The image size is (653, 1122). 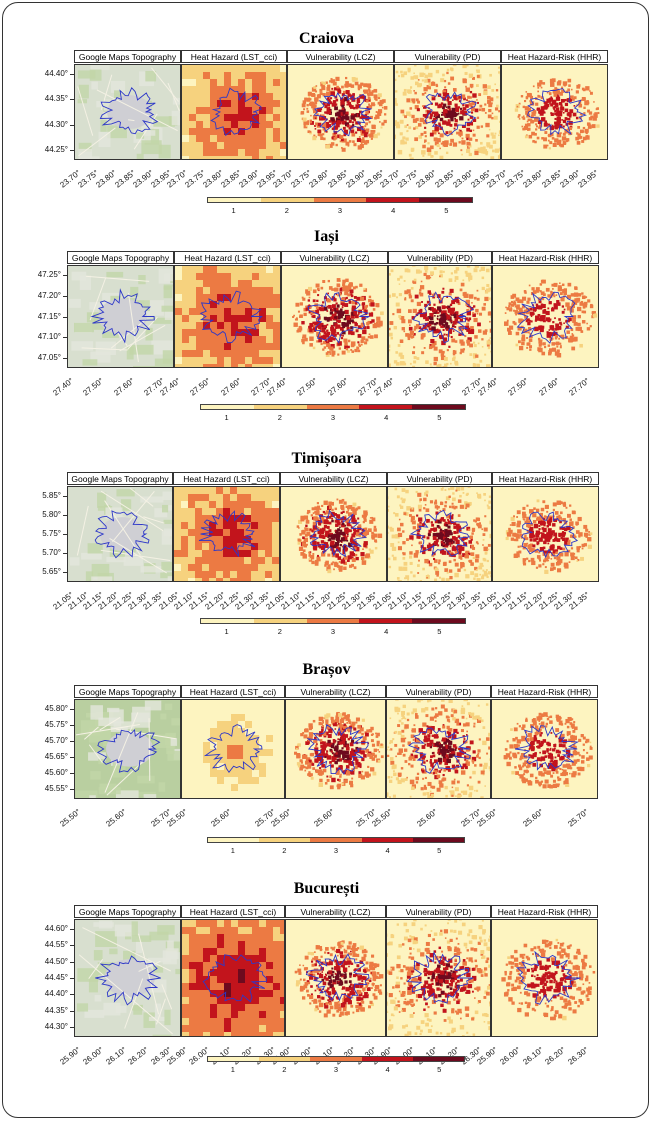 I want to click on y-axis-label: 45.60°, so click(x=56, y=772).